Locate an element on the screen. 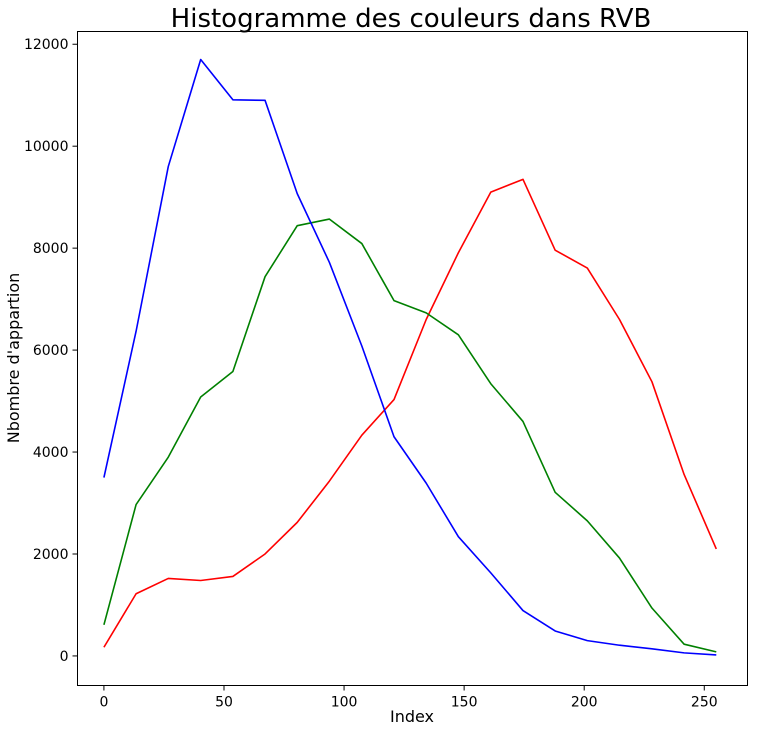  y-axis-ticks: 0 2000 4000 6000 8000 10000 12000 is located at coordinates (51, 351).